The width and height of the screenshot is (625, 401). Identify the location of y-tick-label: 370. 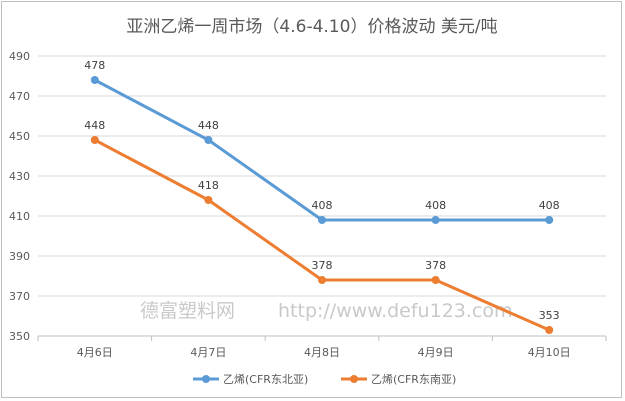
(19, 296).